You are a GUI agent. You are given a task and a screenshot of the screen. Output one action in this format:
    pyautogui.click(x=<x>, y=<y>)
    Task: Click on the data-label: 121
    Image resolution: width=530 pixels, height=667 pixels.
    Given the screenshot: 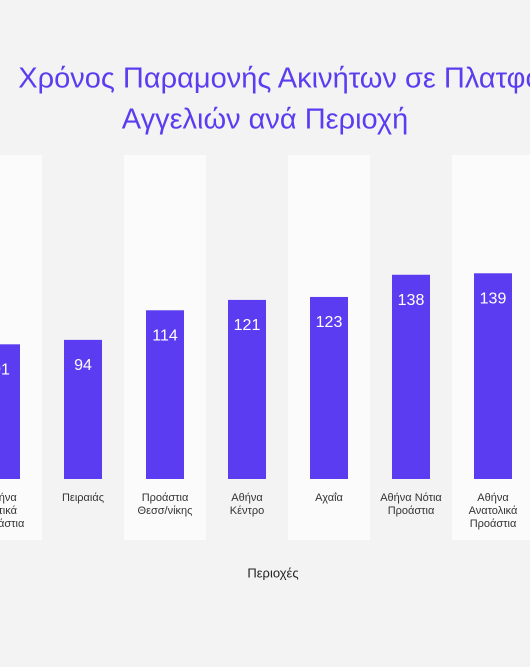 What is the action you would take?
    pyautogui.click(x=247, y=325)
    